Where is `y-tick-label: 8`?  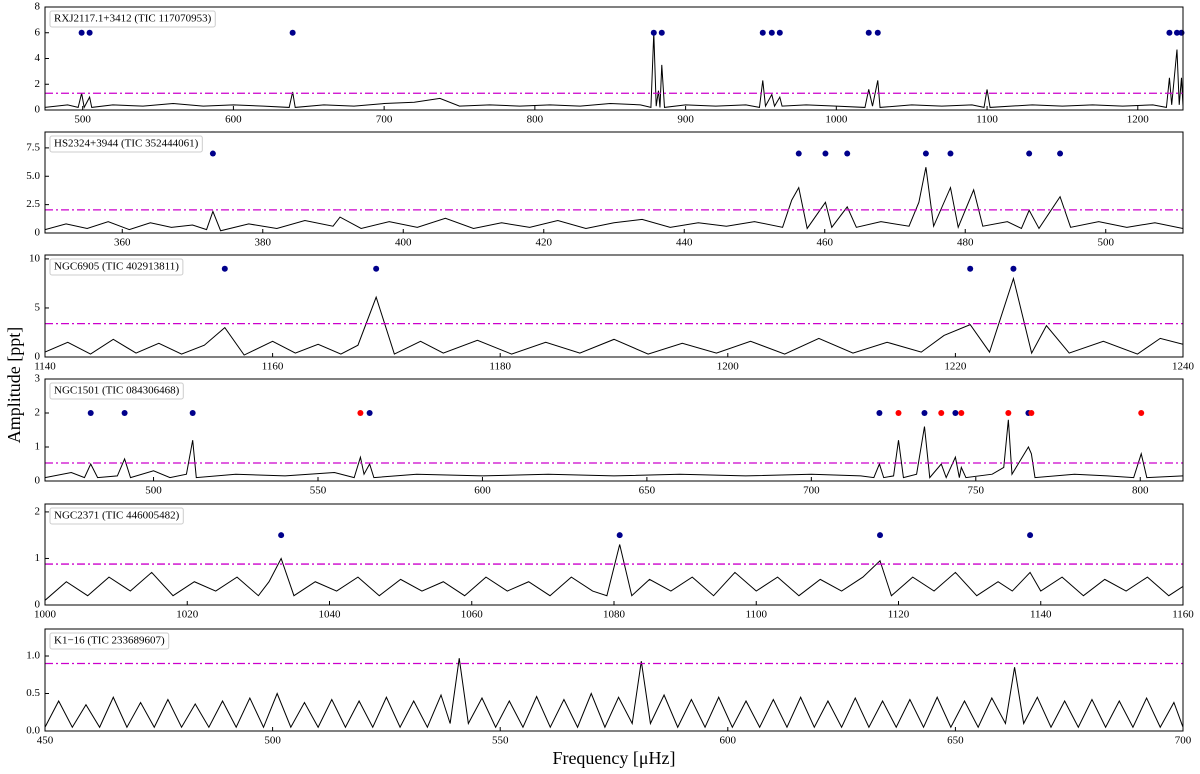
y-tick-label: 8 is located at coordinates (38, 7).